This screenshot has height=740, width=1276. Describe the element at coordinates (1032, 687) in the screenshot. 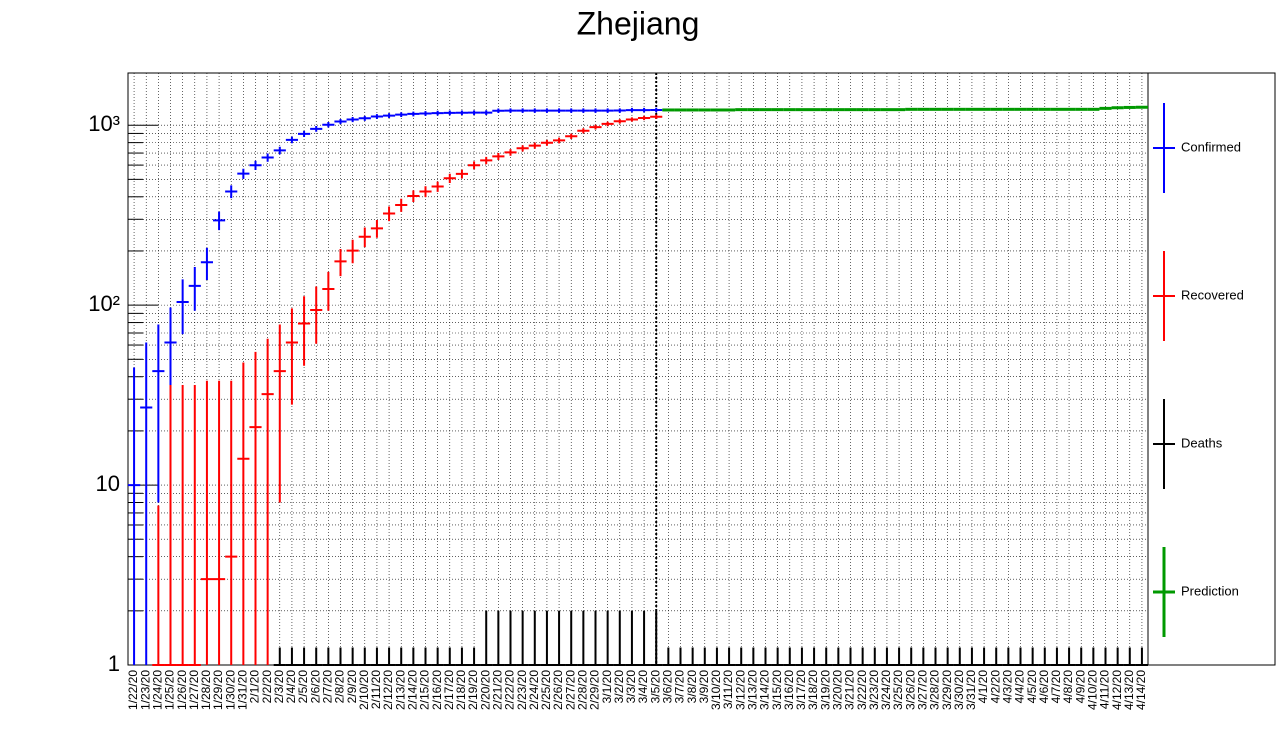

I see `x-tick-label: 4/5/20` at that location.